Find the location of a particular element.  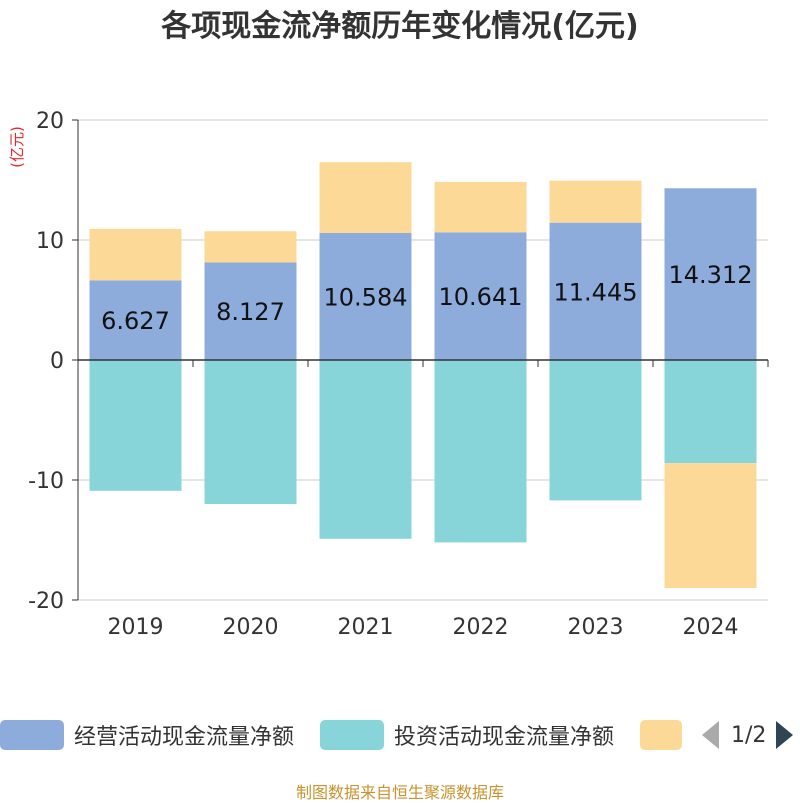

y-tick-label: -20 is located at coordinates (46, 601).